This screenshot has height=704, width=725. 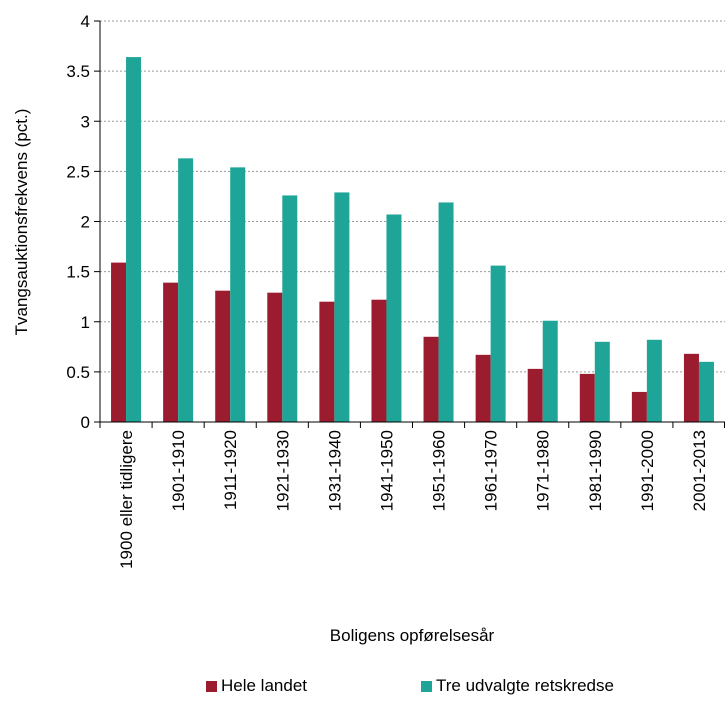 I want to click on y-tick-label: 0, so click(x=85, y=422).